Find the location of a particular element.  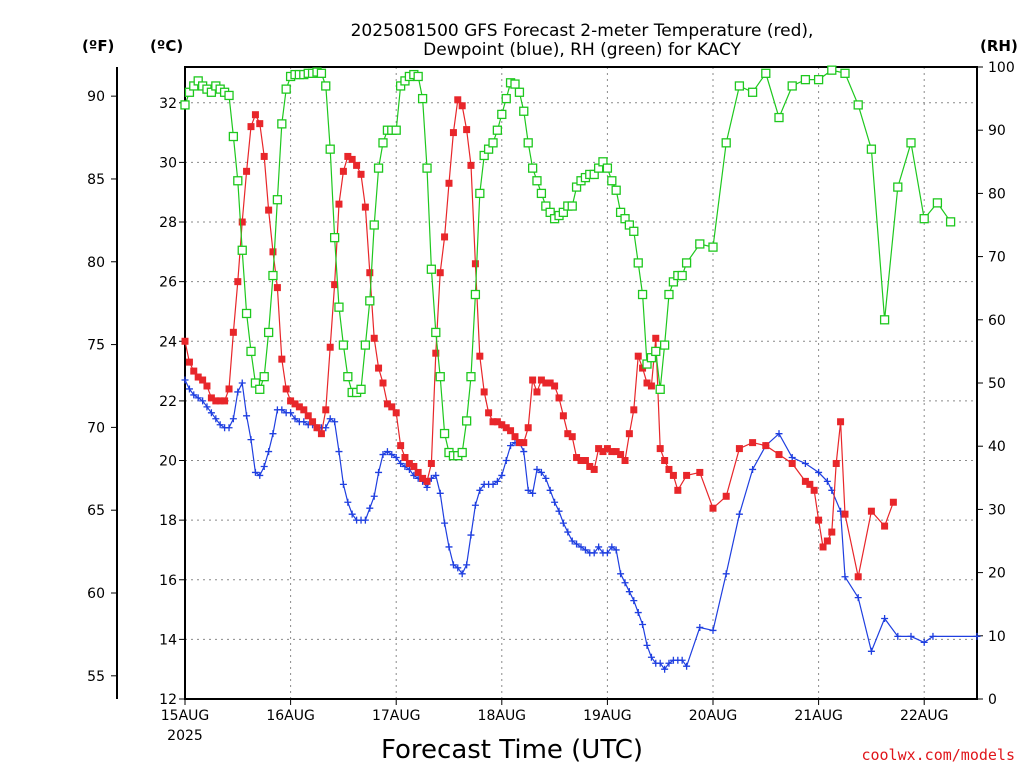

x-axis-label: Forecast Time (UTC) is located at coordinates (512, 750).